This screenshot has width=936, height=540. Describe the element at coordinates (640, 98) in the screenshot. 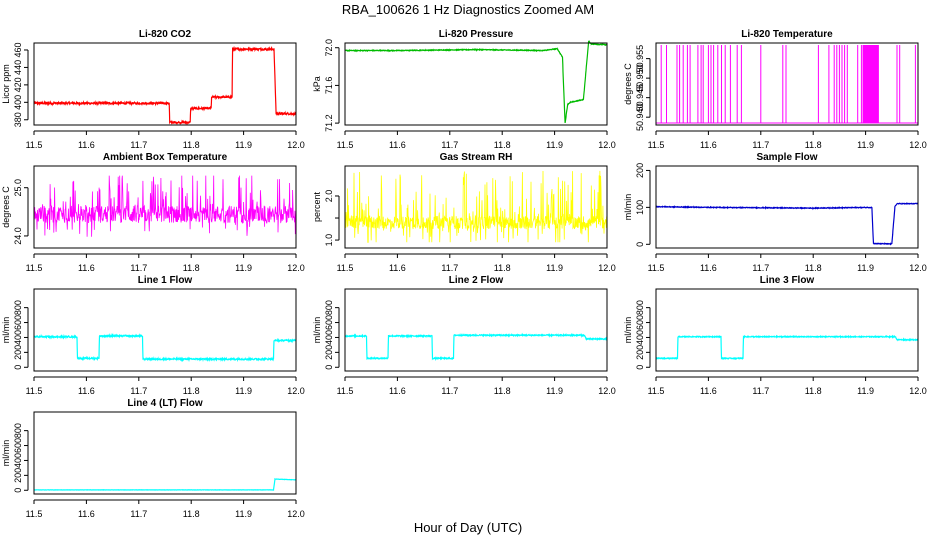

I see `y-tick-label: 50.945` at that location.